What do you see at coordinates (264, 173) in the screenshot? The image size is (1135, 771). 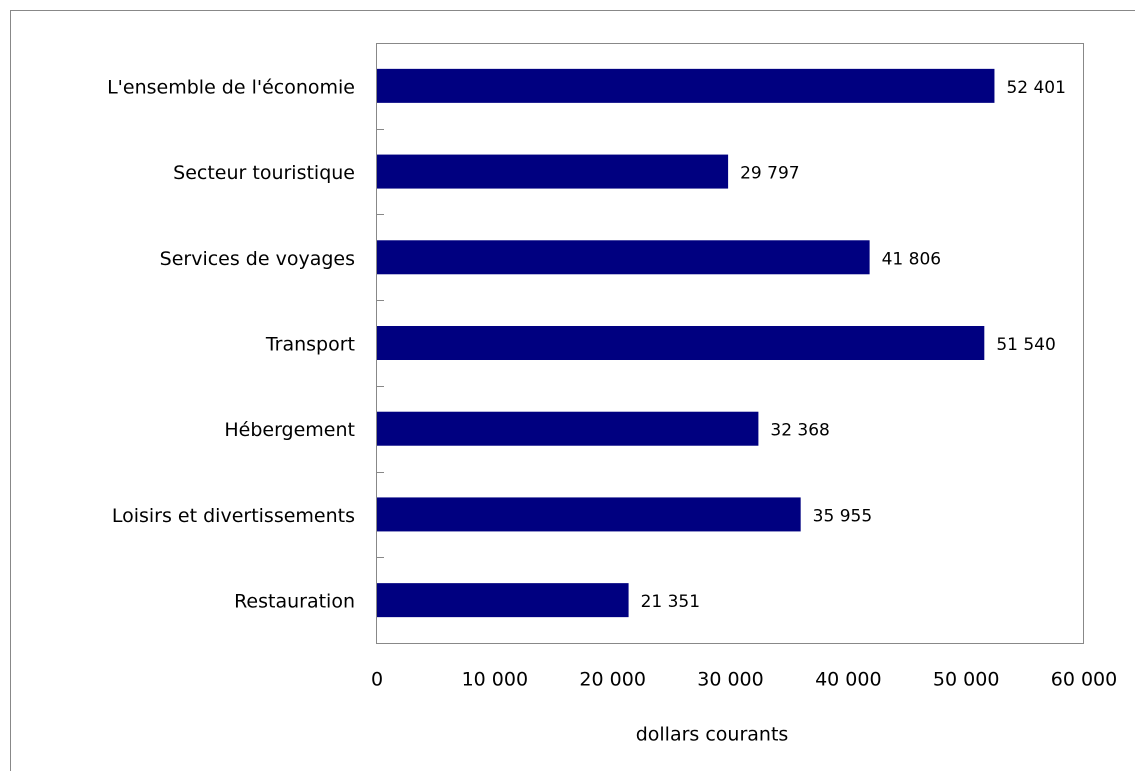 I see `y-tick-label: Secteur touristique` at bounding box center [264, 173].